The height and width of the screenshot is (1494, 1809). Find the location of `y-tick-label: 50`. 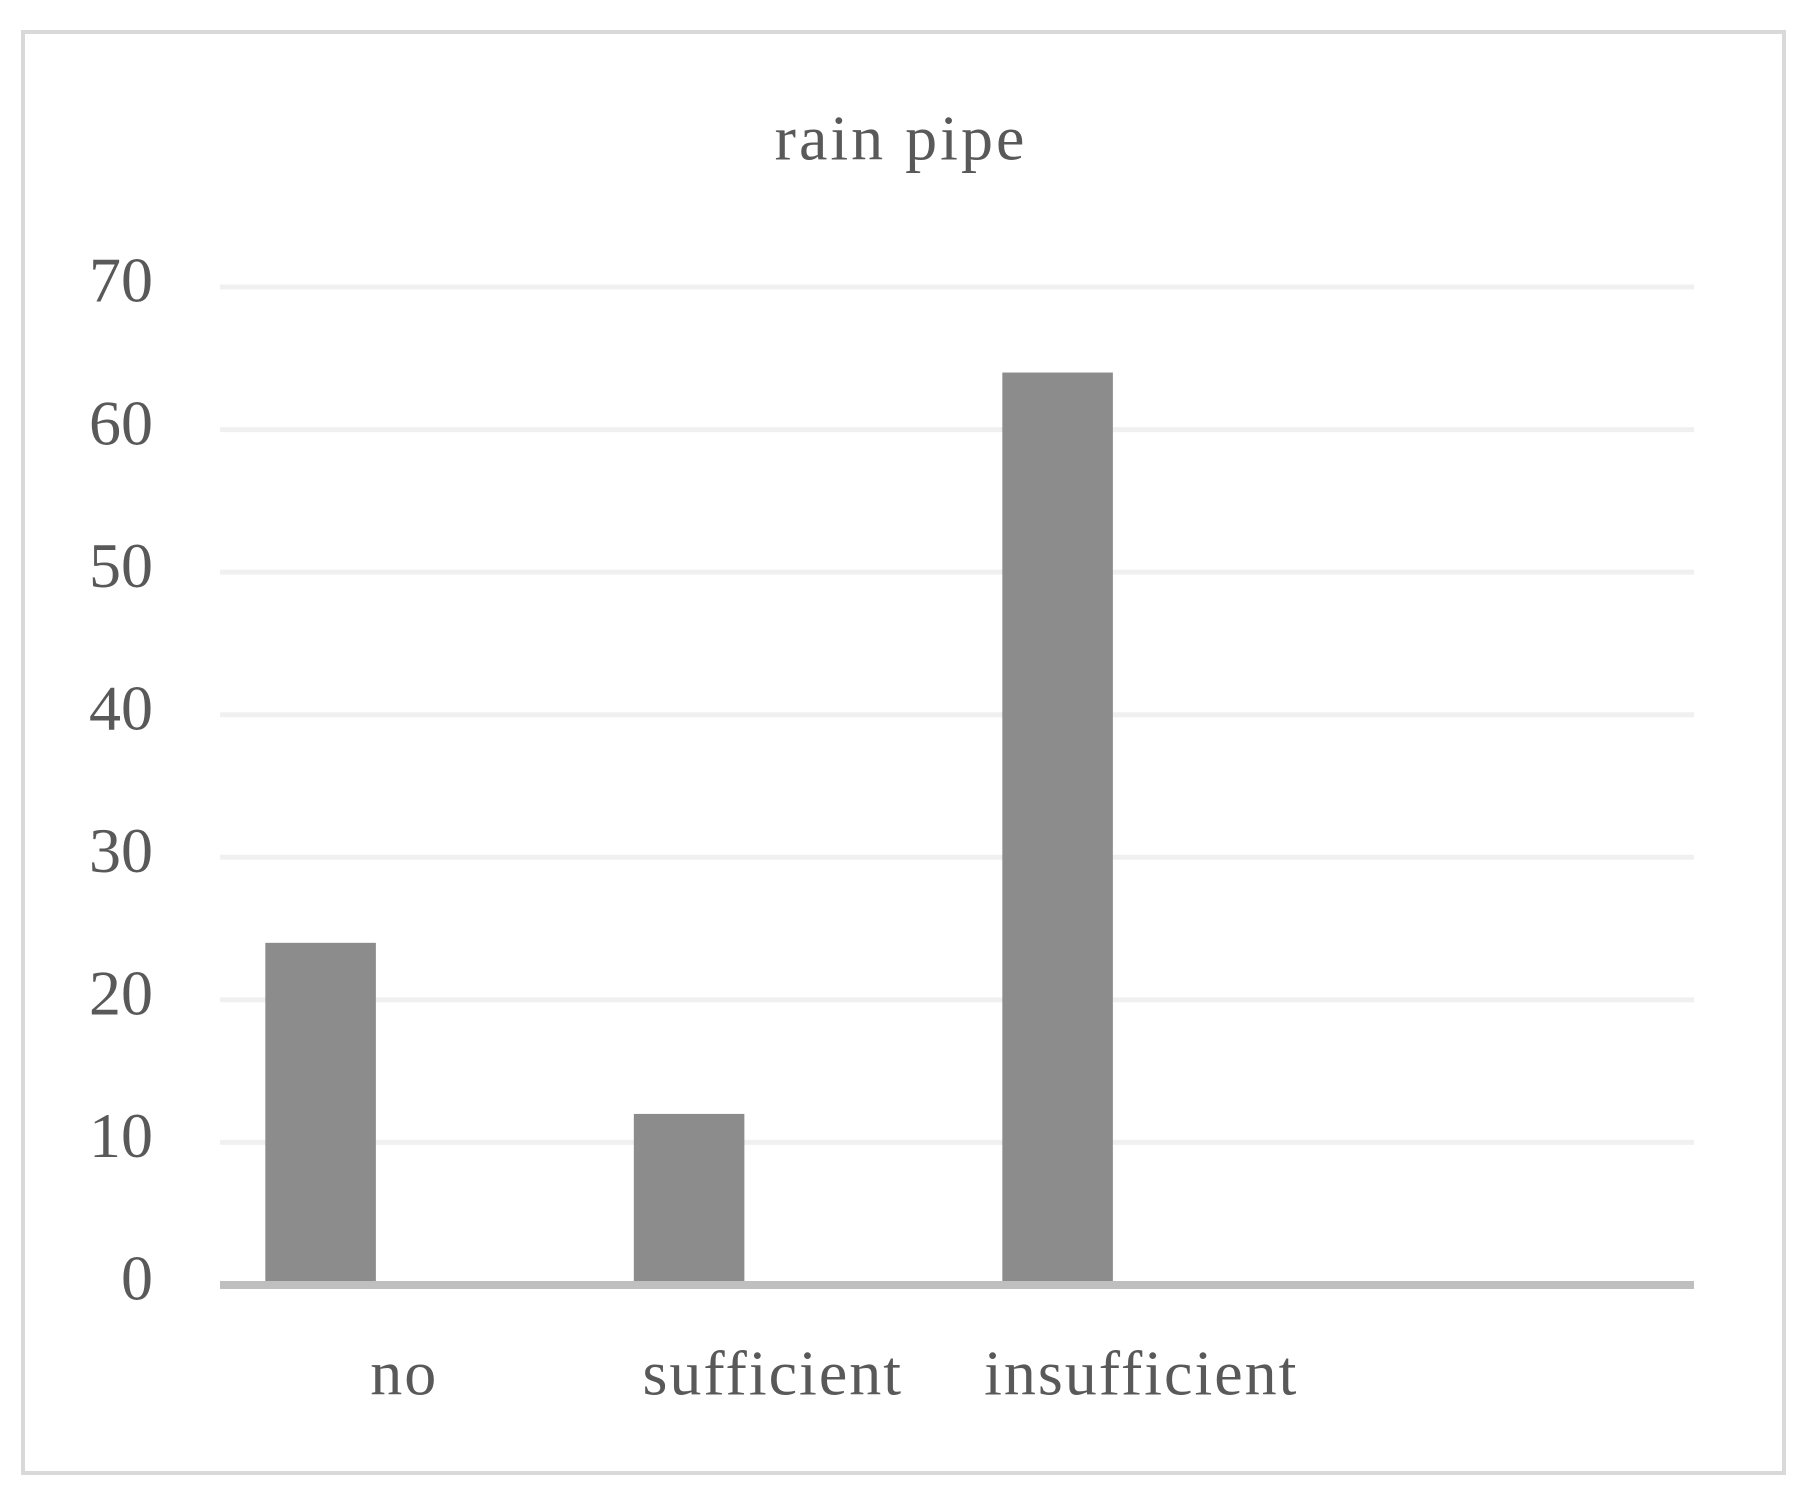

y-tick-label: 50 is located at coordinates (121, 565).